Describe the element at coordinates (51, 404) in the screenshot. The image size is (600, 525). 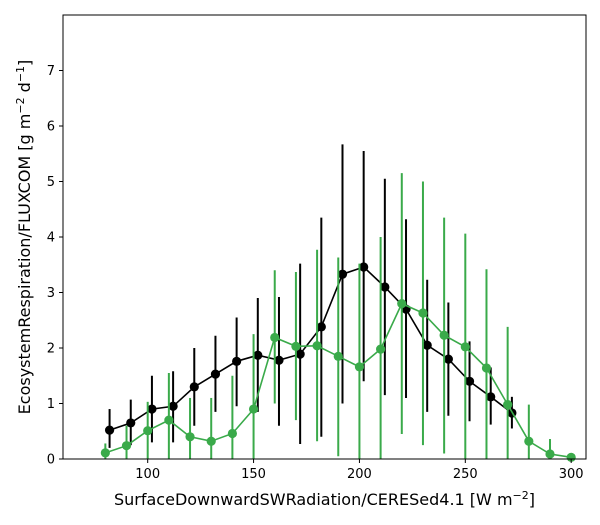
I see `y-tick-label: 1` at that location.